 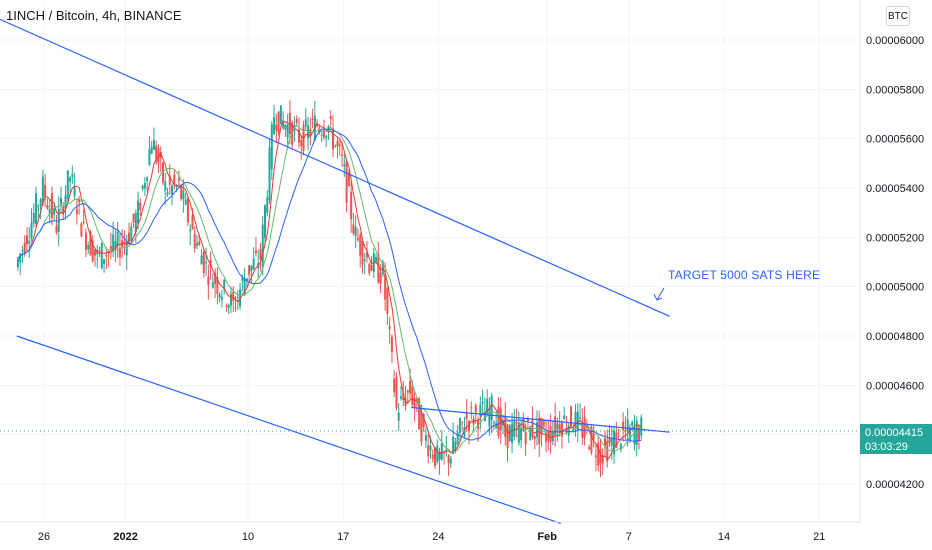 I want to click on price-tick-label: 0.00005800, so click(x=895, y=90).